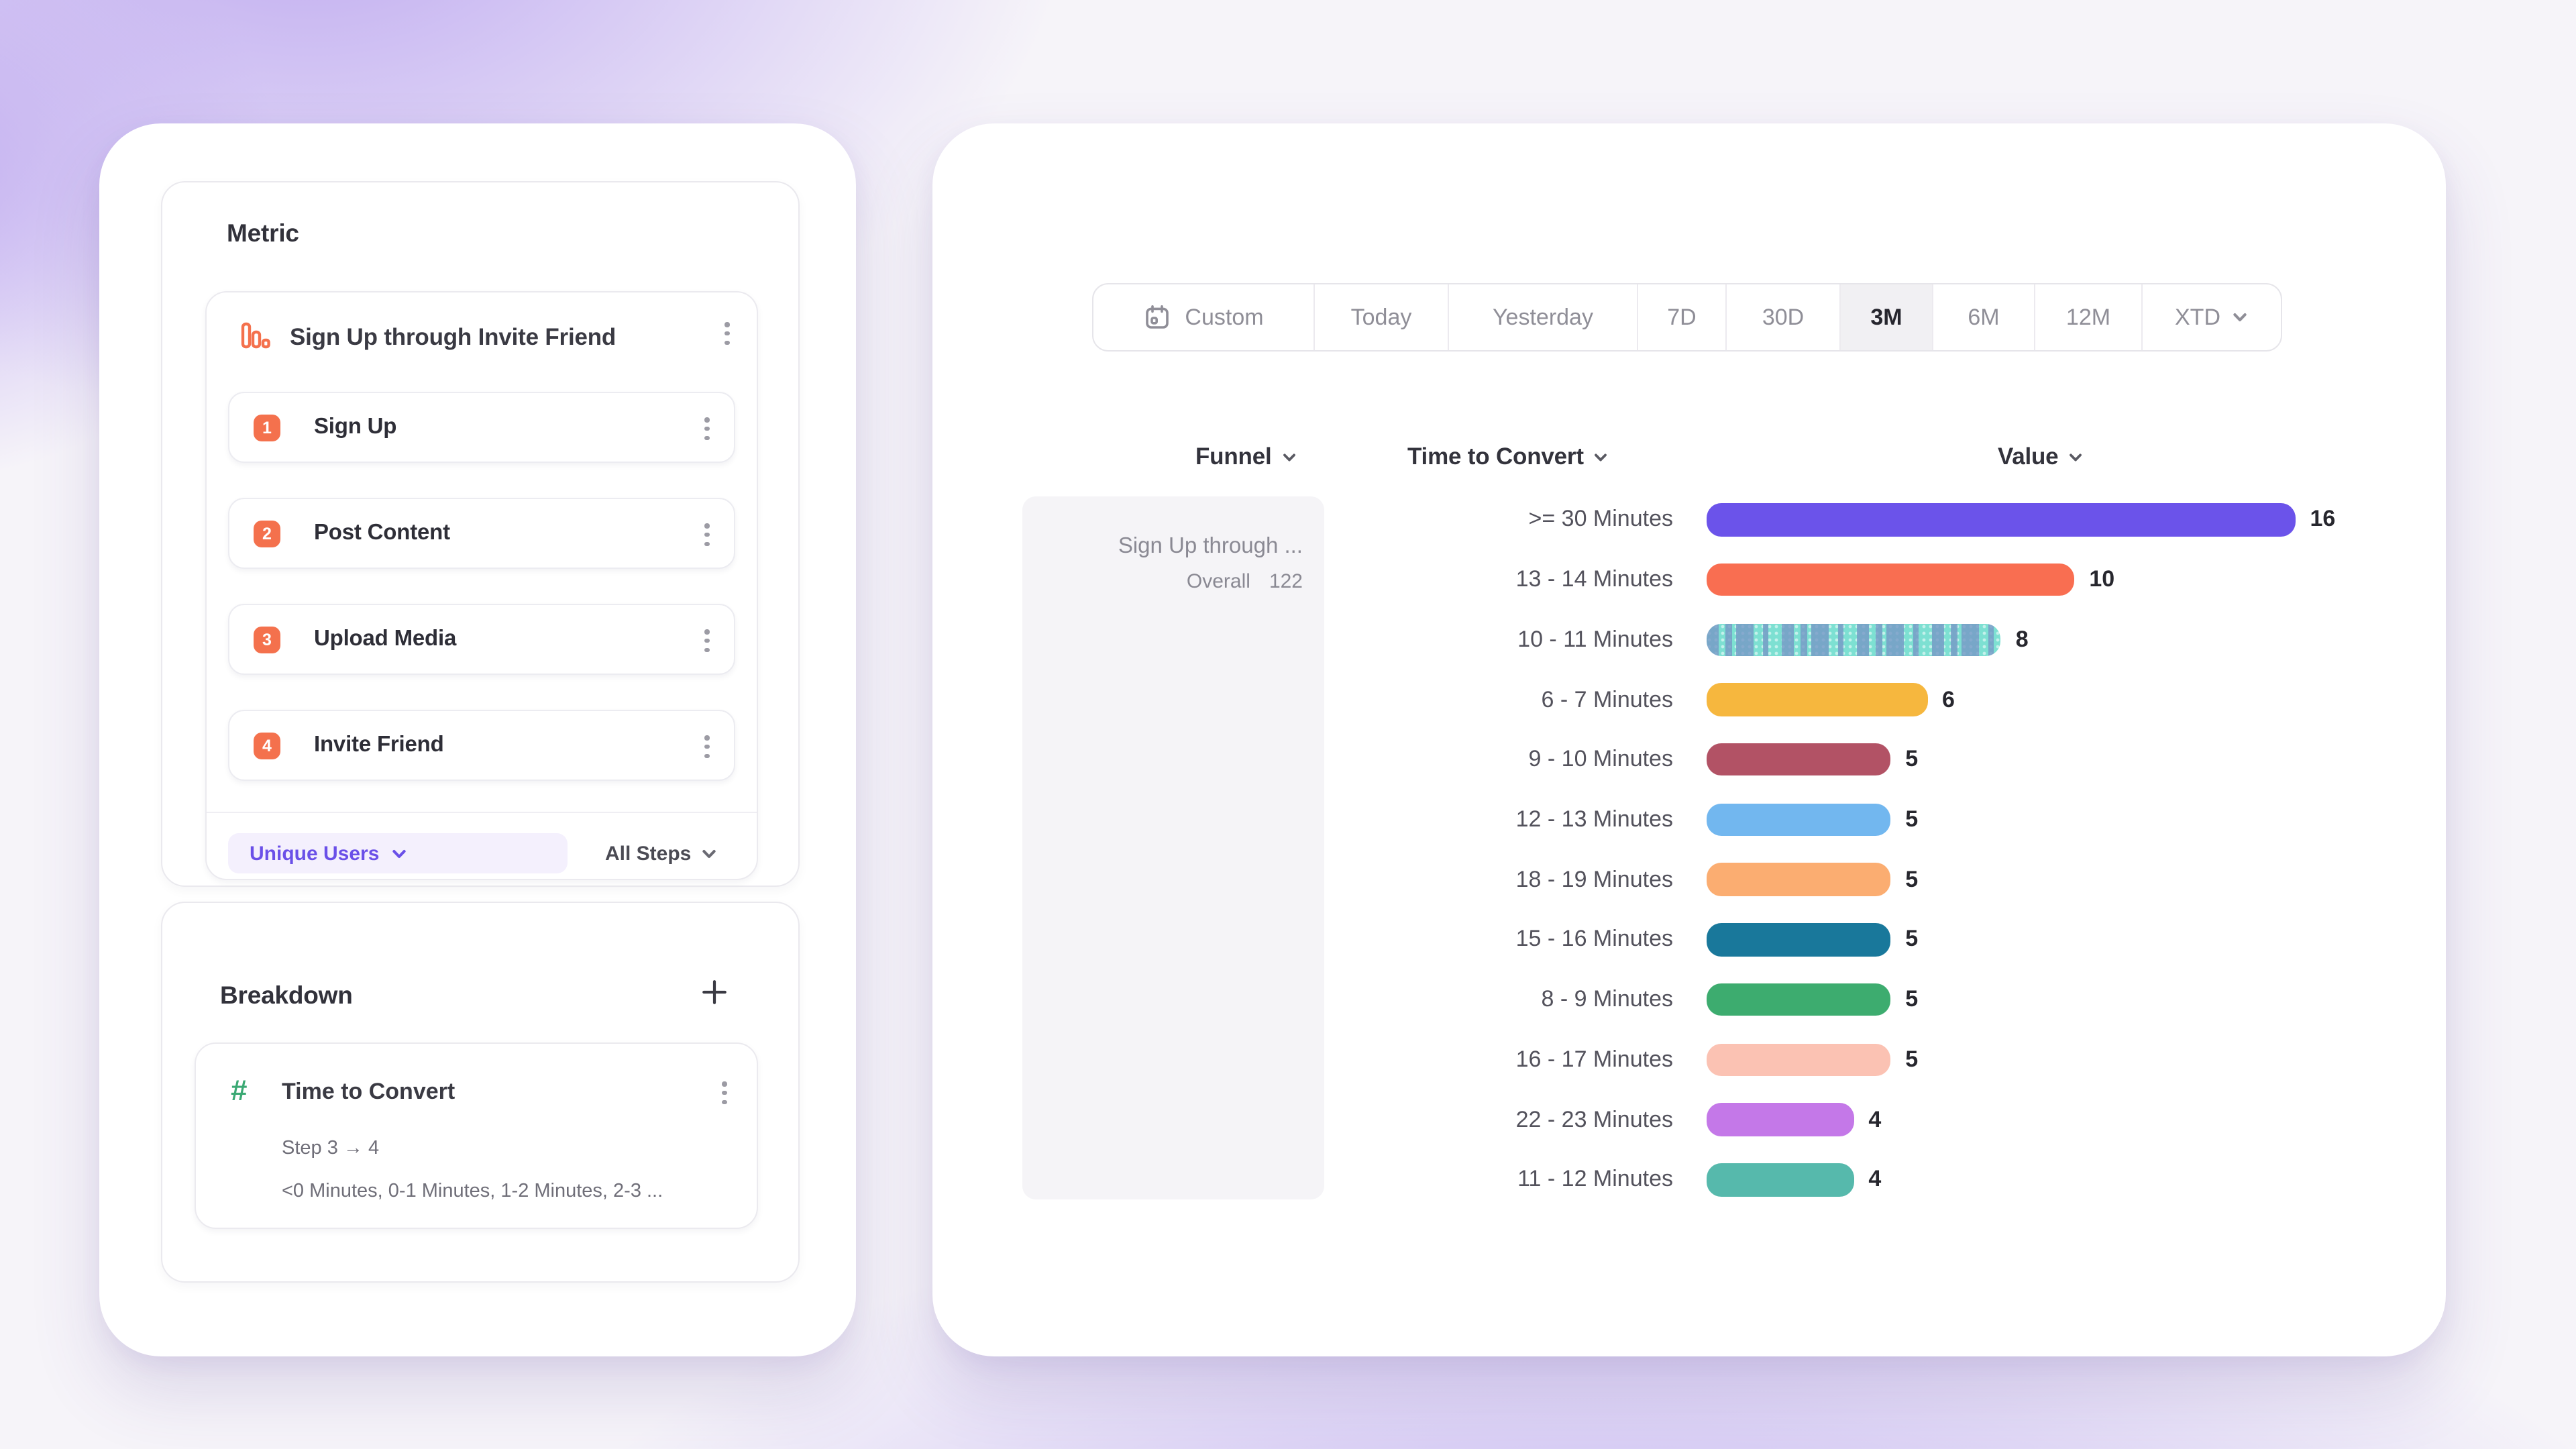 Image resolution: width=2576 pixels, height=1449 pixels. I want to click on range-custom: Custom, so click(1204, 317).